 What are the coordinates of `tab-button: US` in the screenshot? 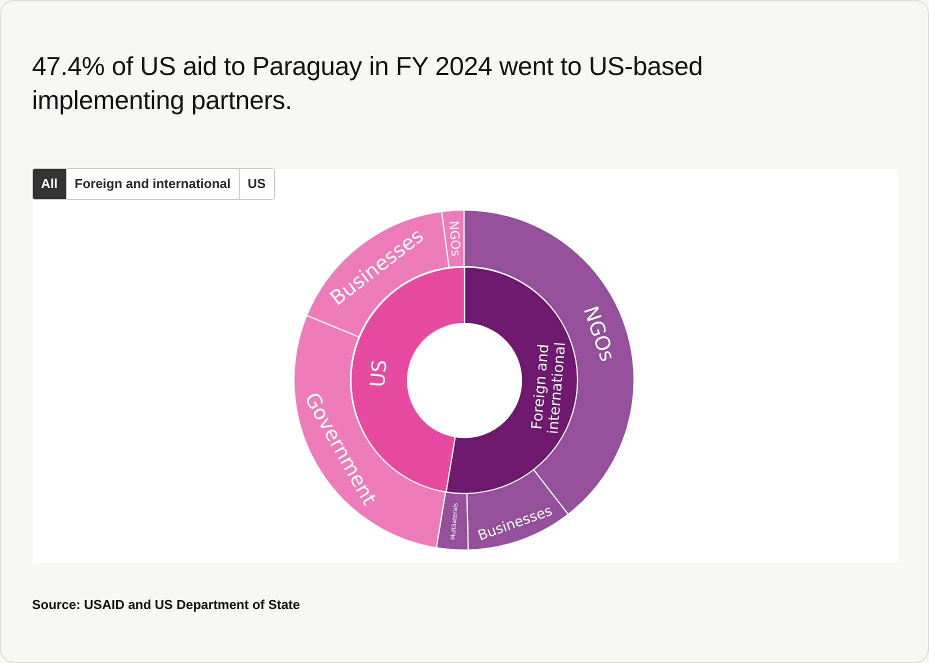 It's located at (256, 184).